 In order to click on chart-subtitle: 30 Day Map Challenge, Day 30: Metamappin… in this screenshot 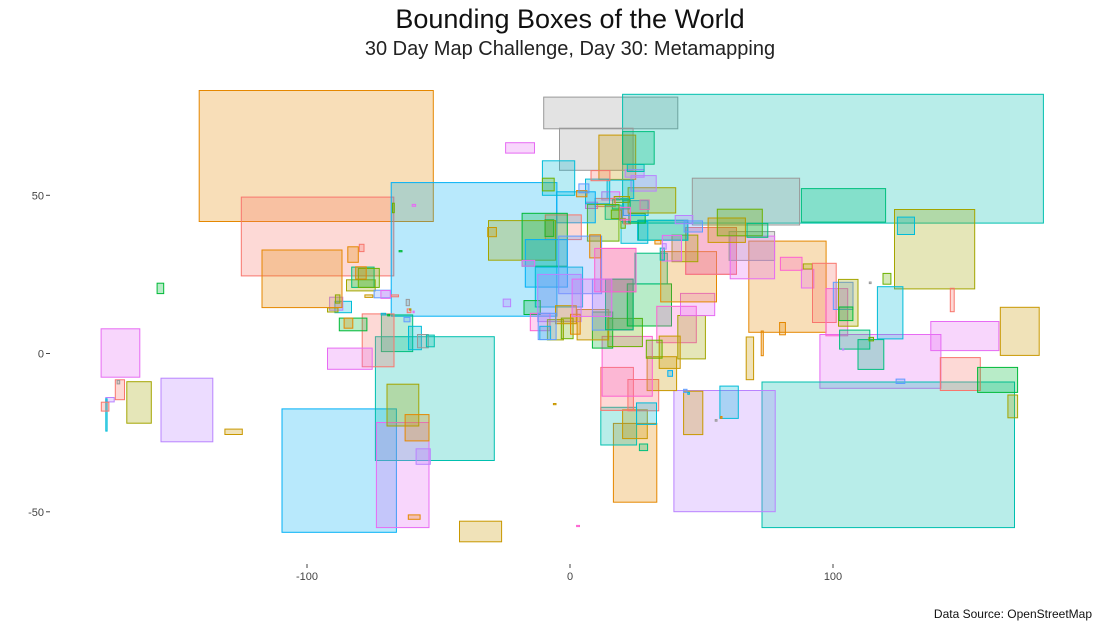, I will do `click(570, 49)`.